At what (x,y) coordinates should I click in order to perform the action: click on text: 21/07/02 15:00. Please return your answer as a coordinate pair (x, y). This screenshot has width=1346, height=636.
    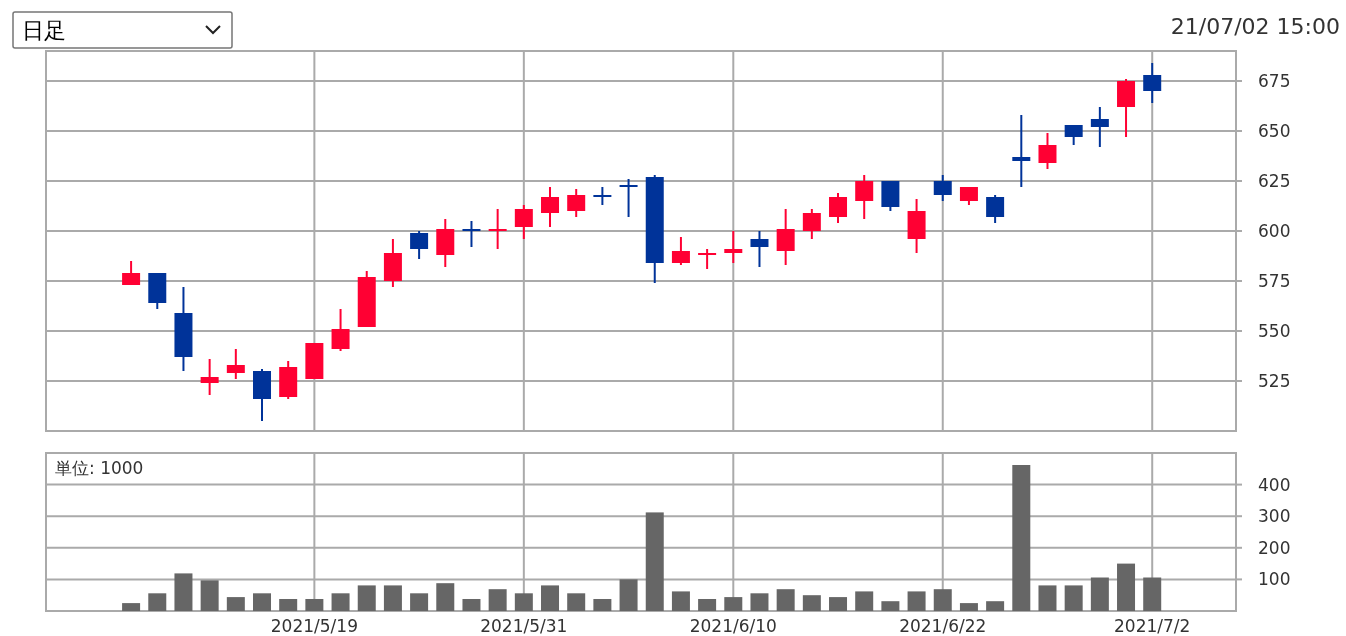
    Looking at the image, I should click on (1255, 26).